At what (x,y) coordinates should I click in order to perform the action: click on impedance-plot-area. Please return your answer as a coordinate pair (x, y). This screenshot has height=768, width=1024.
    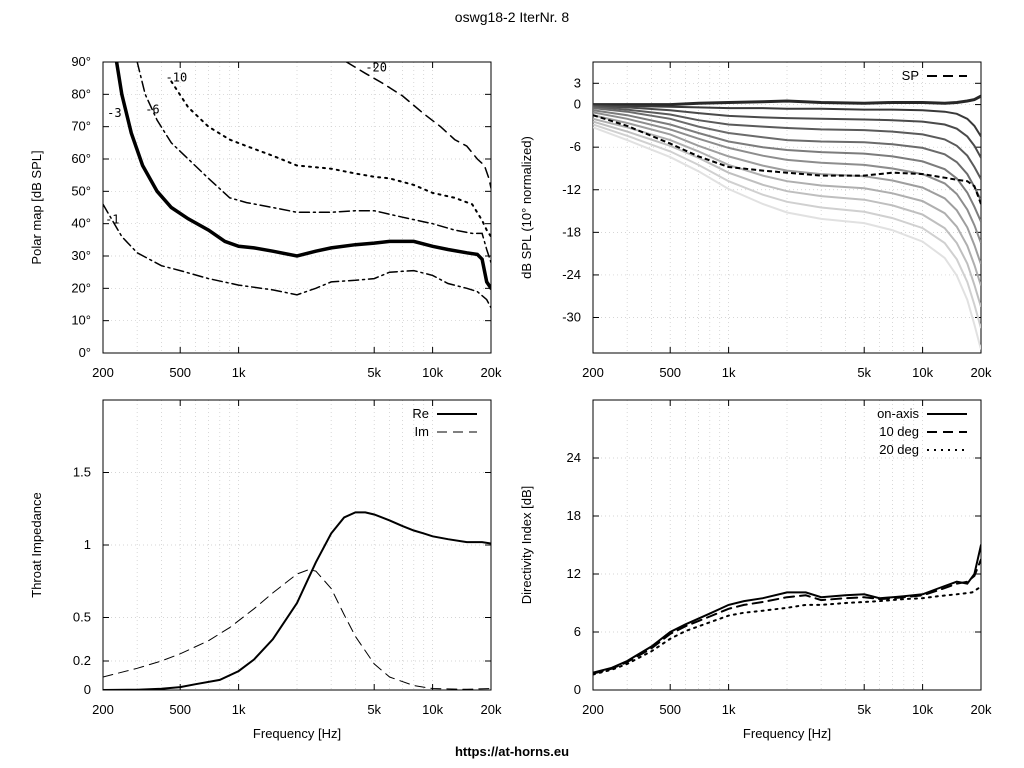
    Looking at the image, I should click on (297, 600).